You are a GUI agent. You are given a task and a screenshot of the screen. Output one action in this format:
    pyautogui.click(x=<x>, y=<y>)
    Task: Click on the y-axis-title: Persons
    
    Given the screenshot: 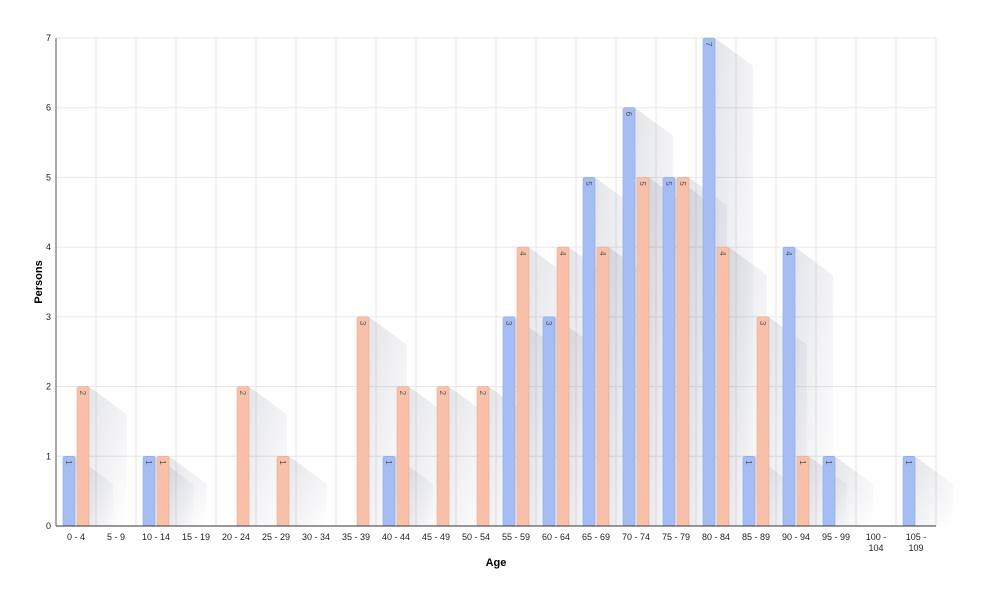 What is the action you would take?
    pyautogui.click(x=39, y=281)
    